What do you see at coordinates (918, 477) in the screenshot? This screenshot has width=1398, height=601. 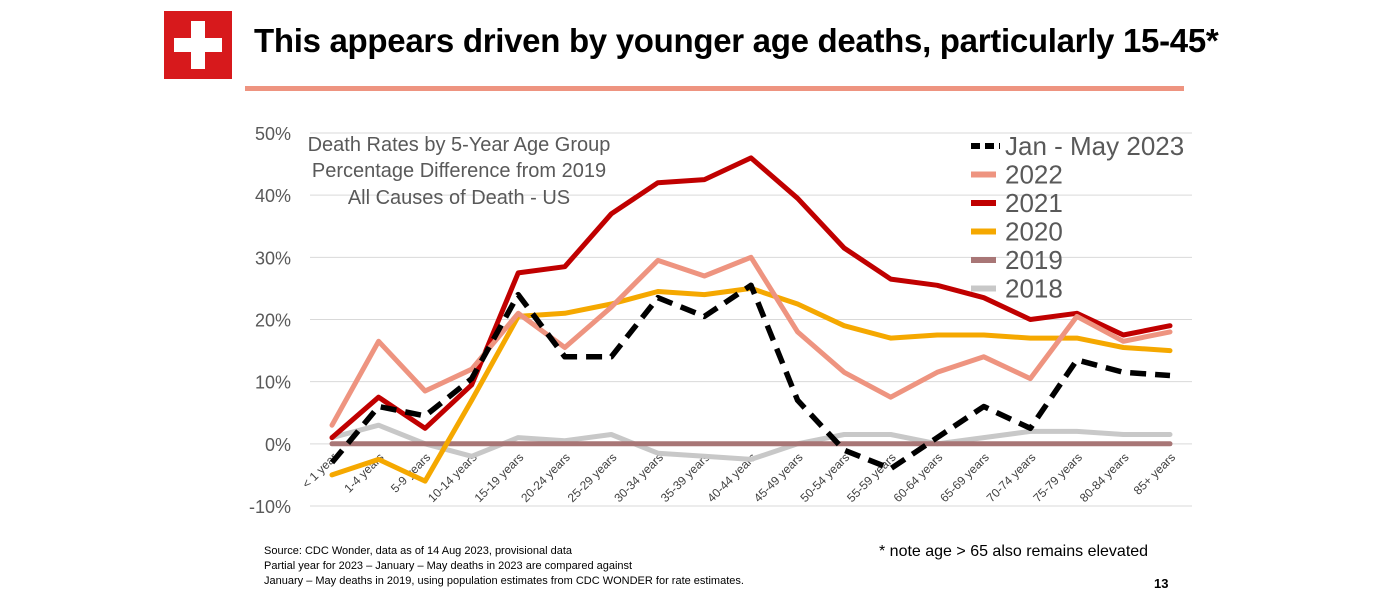 I see `x-tick-label: 60-64 years` at bounding box center [918, 477].